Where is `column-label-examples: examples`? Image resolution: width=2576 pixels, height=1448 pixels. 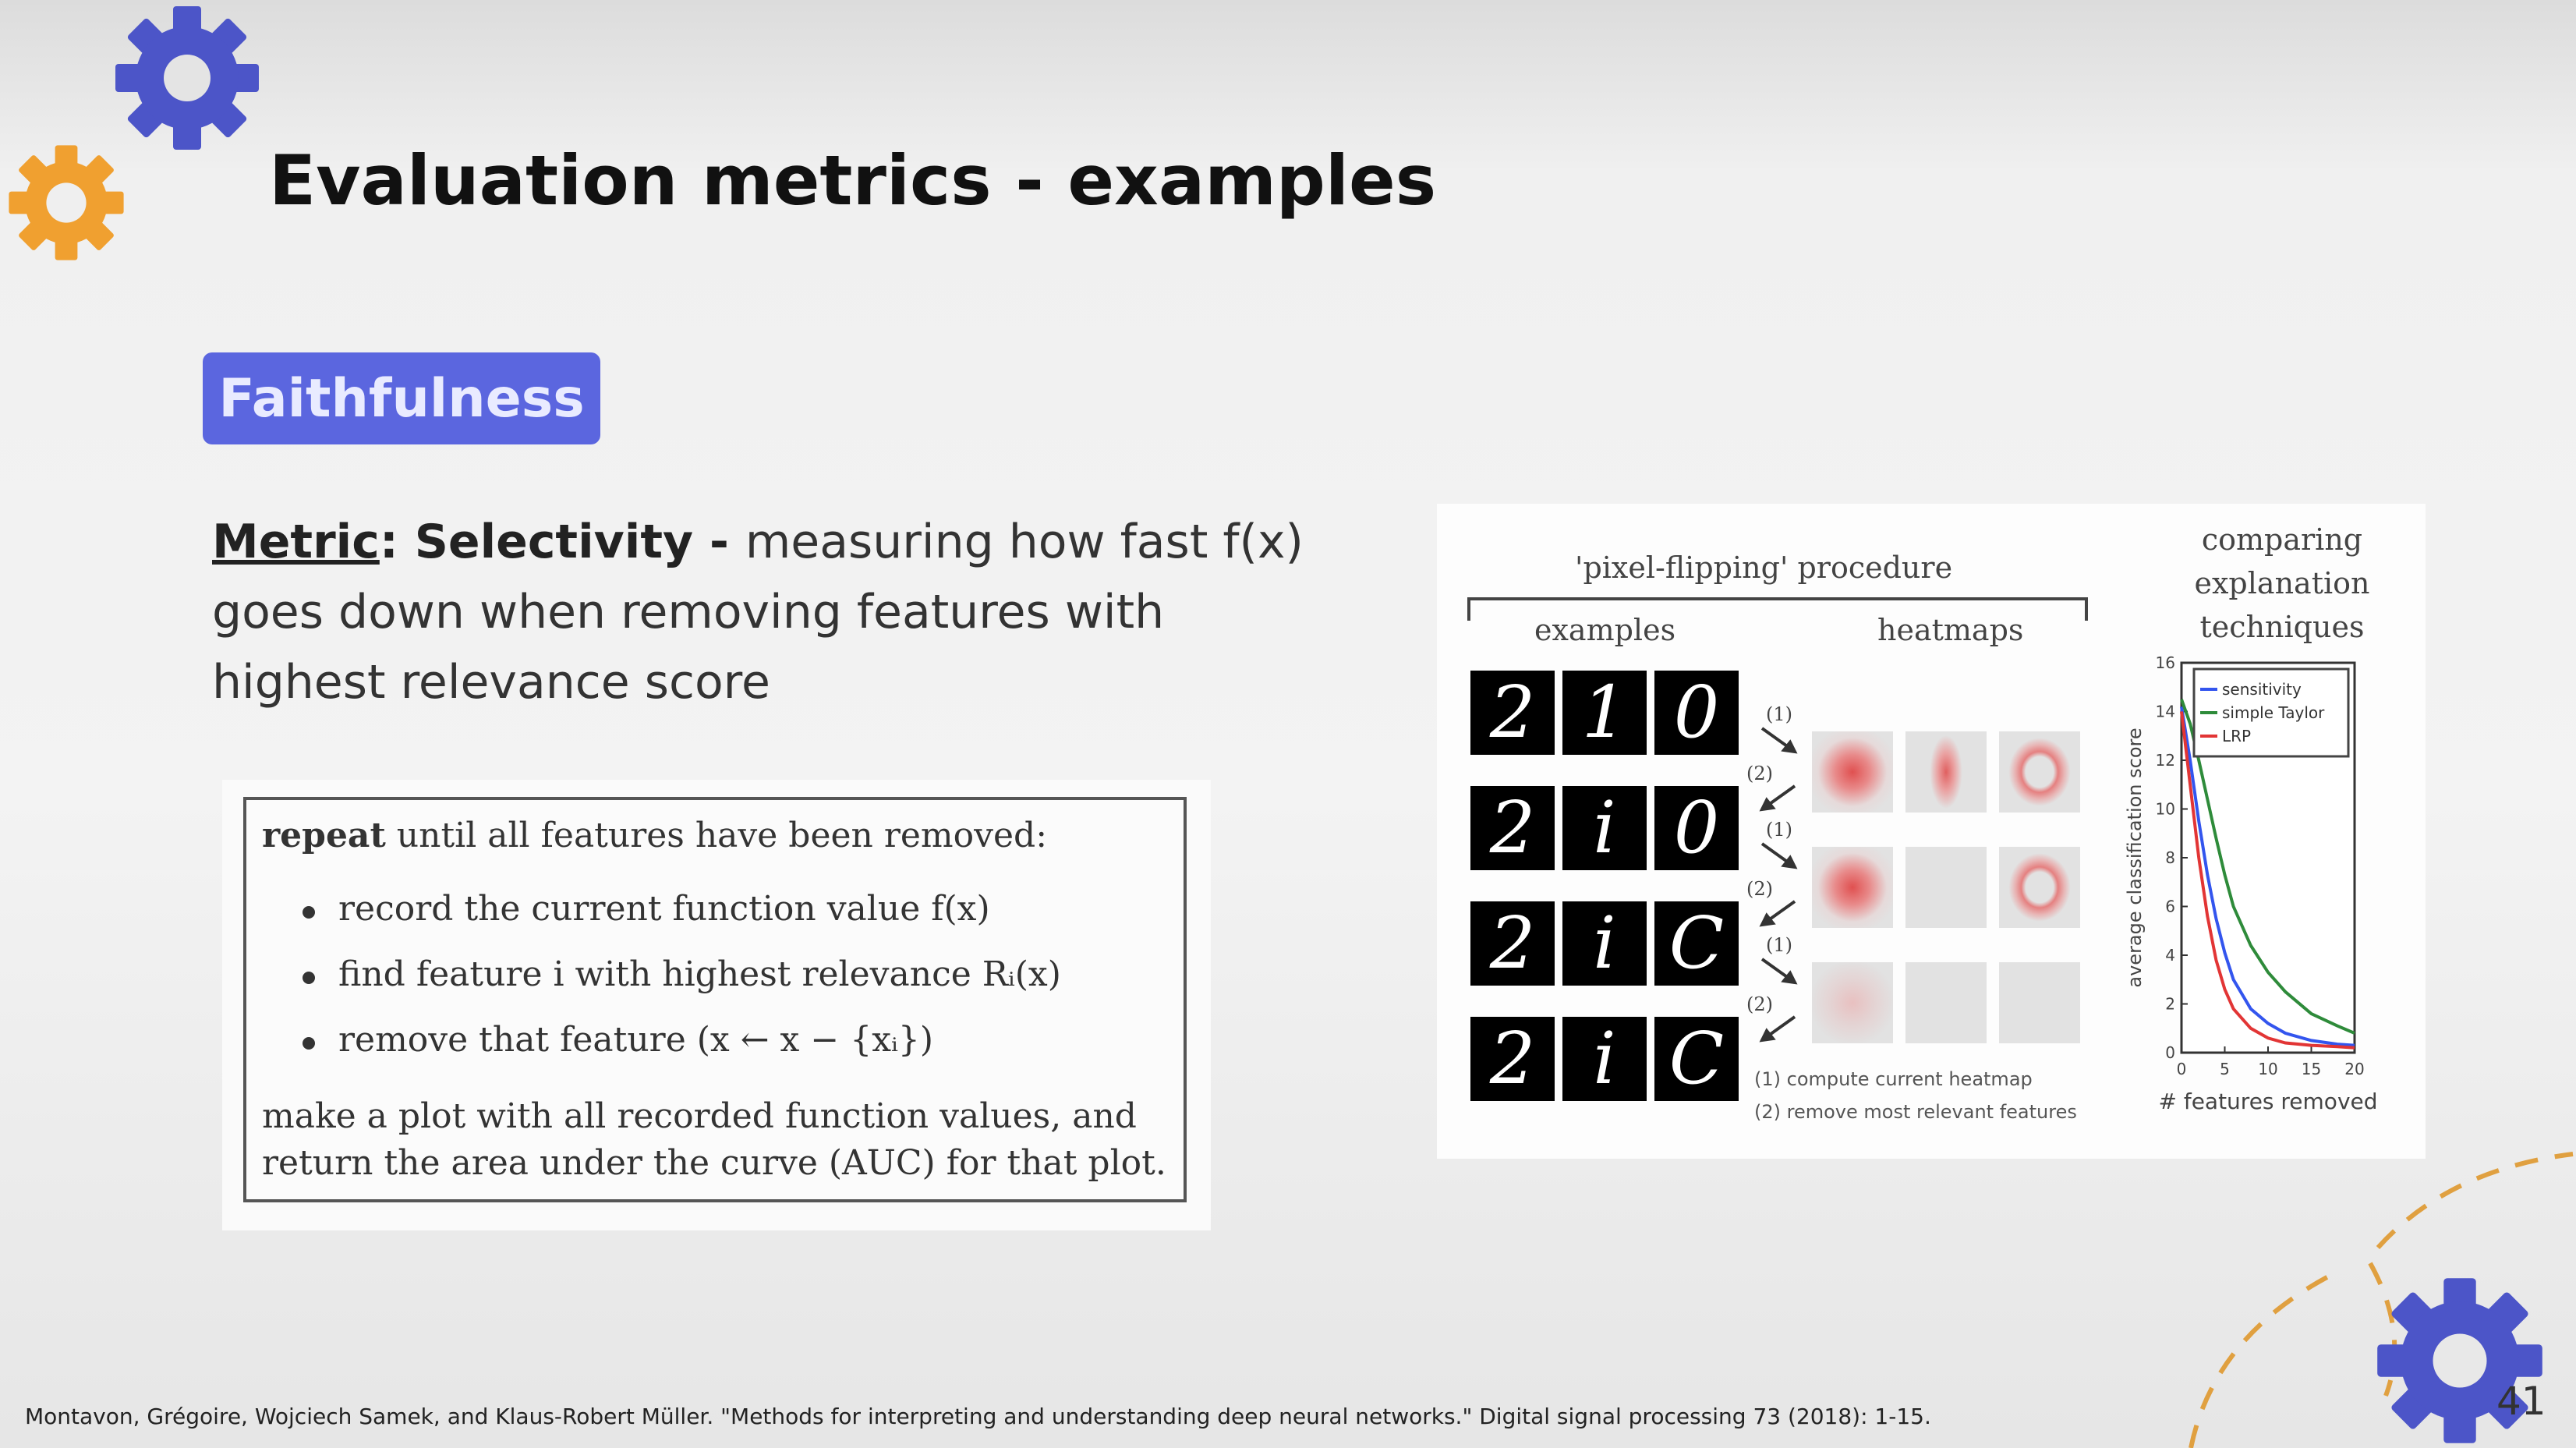 column-label-examples: examples is located at coordinates (1605, 630).